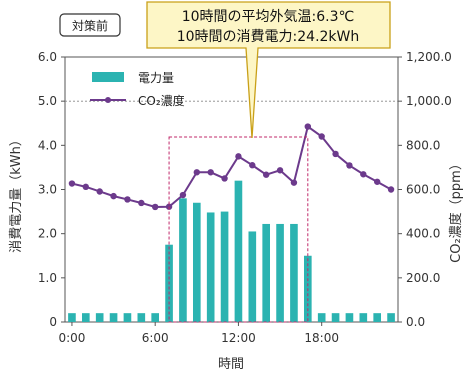  I want to click on y-axis-right-title: CO₂濃度（ppm）, so click(456, 210).